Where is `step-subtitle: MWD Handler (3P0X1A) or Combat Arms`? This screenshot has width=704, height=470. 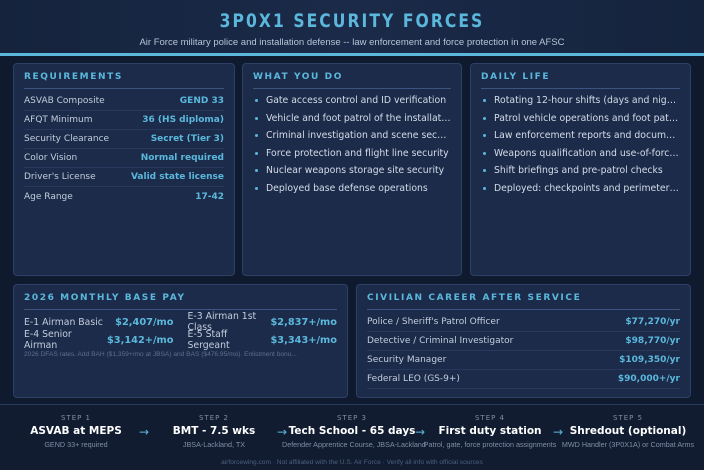 step-subtitle: MWD Handler (3P0X1A) or Combat Arms is located at coordinates (628, 444).